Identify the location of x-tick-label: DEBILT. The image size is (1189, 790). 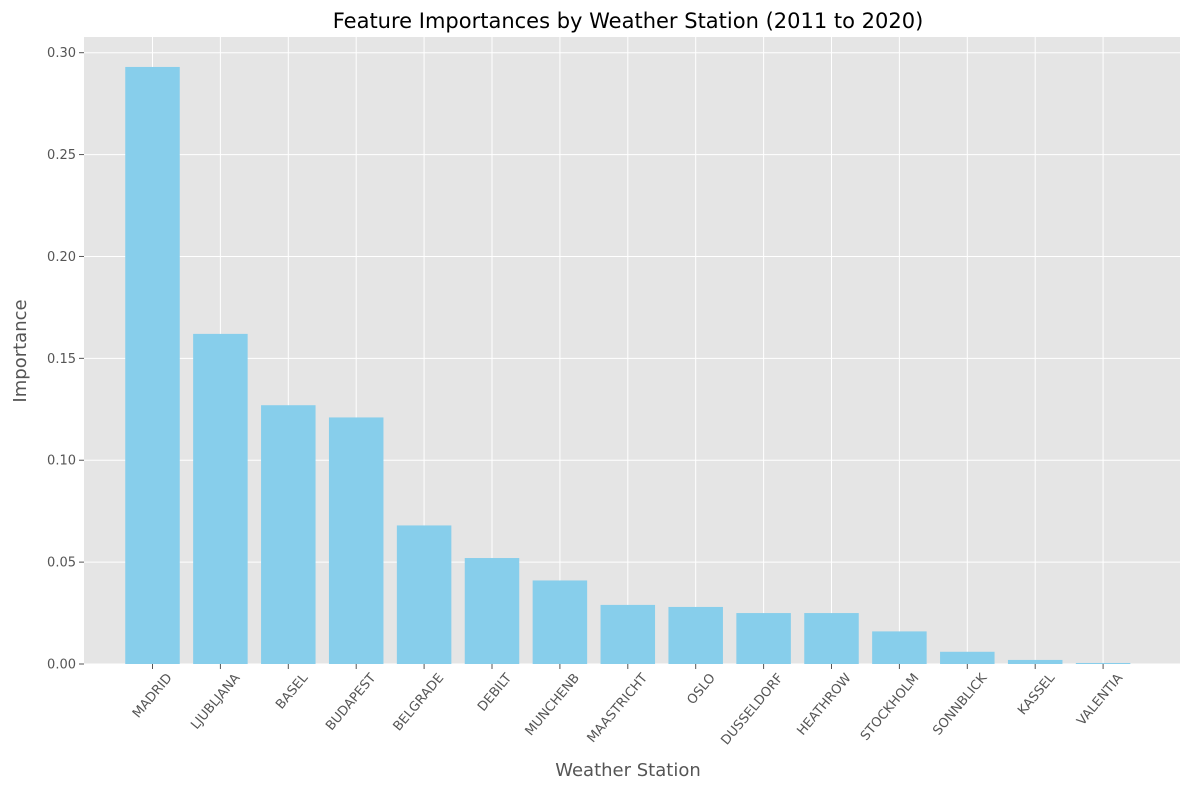
(495, 693).